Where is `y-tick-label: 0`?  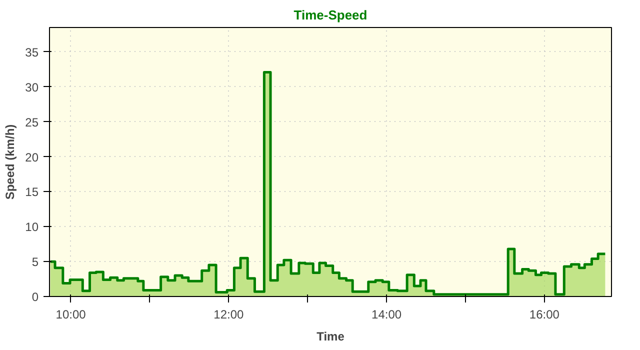 y-tick-label: 0 is located at coordinates (35, 297).